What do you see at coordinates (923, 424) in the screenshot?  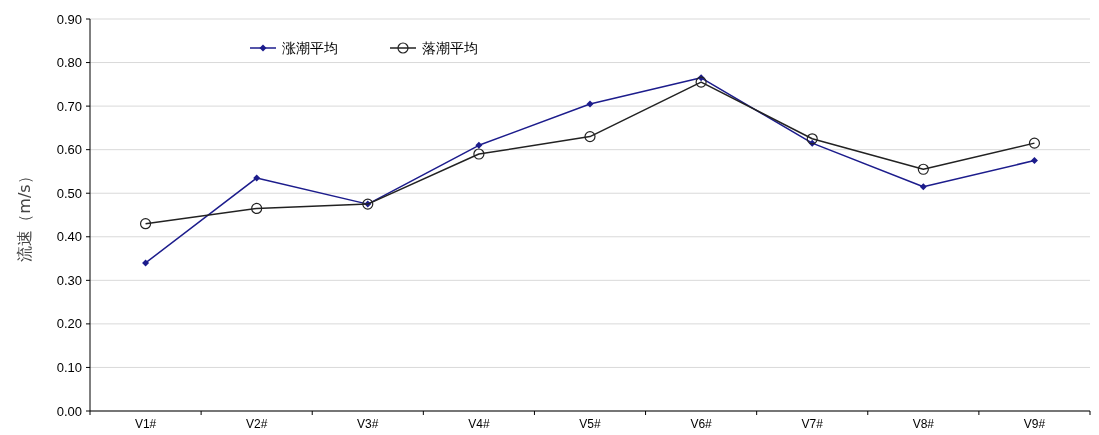 I see `x-tick-label: V8#` at bounding box center [923, 424].